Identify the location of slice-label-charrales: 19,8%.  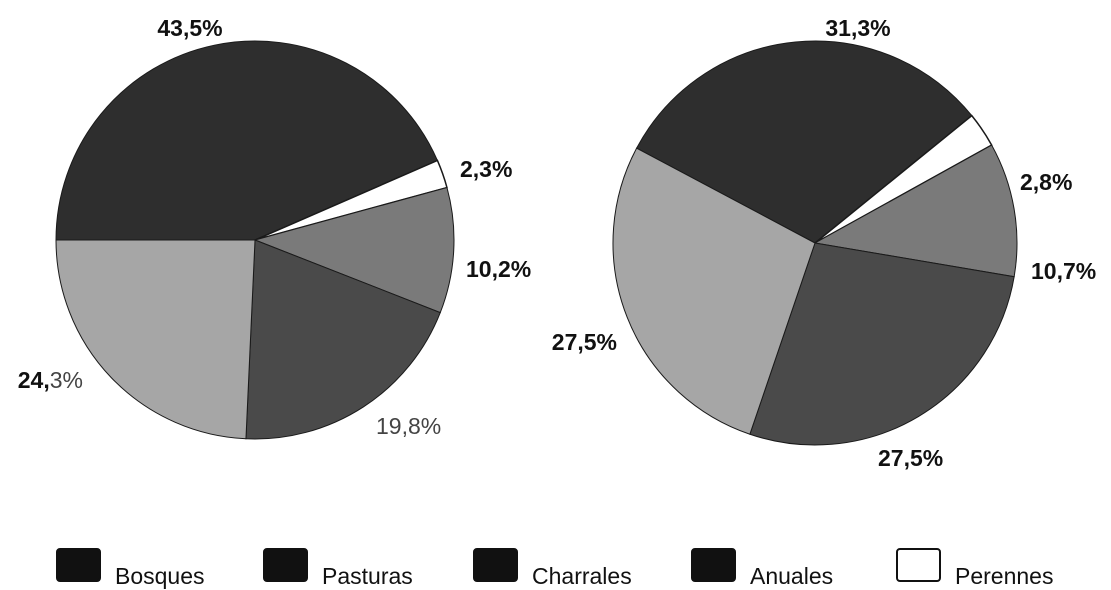
(408, 426).